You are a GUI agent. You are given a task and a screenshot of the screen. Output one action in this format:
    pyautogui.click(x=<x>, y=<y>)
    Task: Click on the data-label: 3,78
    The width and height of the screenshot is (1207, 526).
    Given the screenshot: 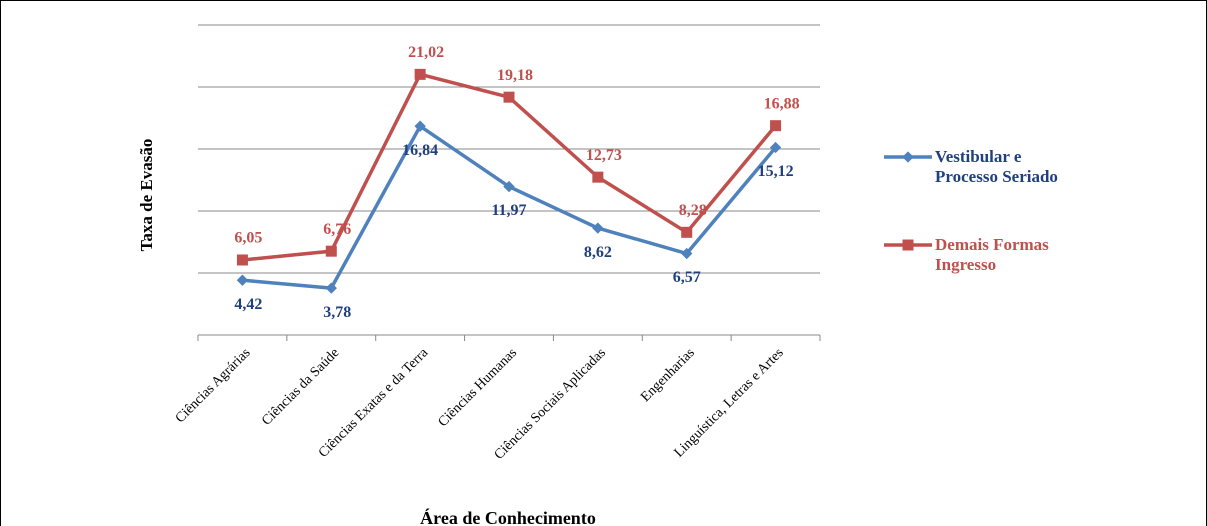 What is the action you would take?
    pyautogui.click(x=337, y=312)
    